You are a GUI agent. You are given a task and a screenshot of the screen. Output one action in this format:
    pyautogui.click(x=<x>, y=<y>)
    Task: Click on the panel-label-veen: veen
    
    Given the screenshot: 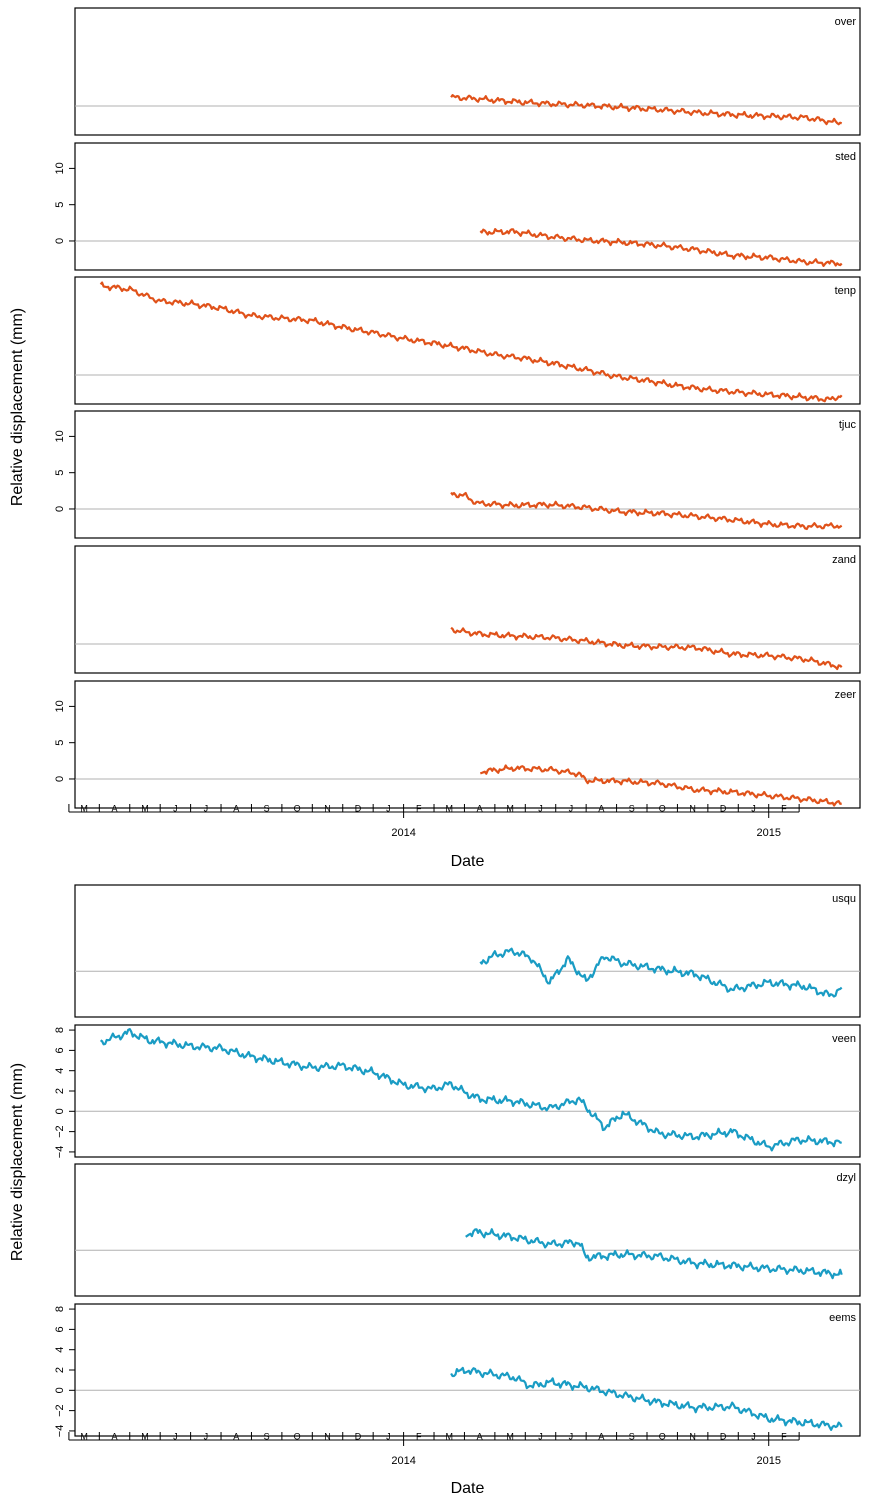 What is the action you would take?
    pyautogui.click(x=844, y=1039)
    